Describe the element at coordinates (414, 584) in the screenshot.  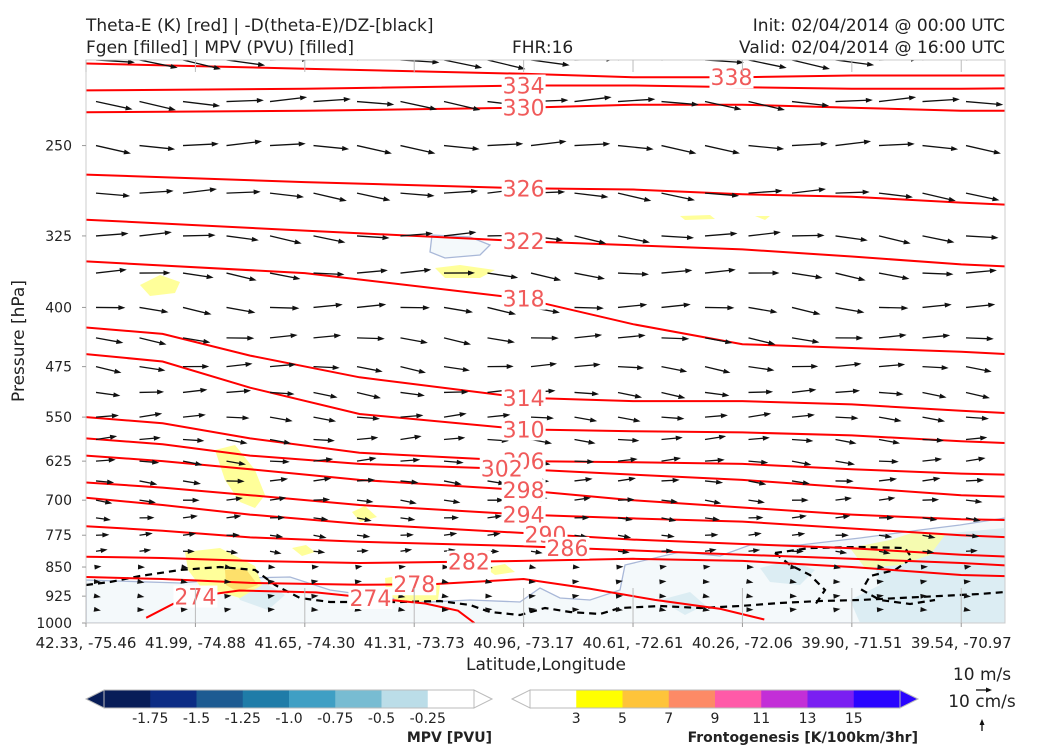
I see `theta-e-label-bg` at that location.